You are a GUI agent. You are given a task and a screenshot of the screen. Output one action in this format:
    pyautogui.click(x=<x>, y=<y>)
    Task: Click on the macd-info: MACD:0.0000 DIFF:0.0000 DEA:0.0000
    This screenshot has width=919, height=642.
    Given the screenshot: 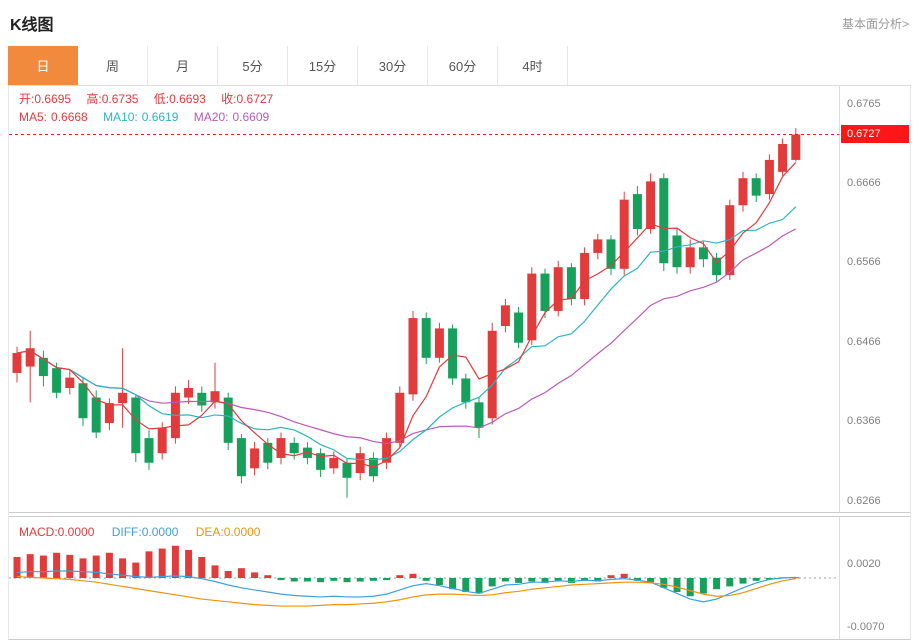 What is the action you would take?
    pyautogui.click(x=146, y=532)
    